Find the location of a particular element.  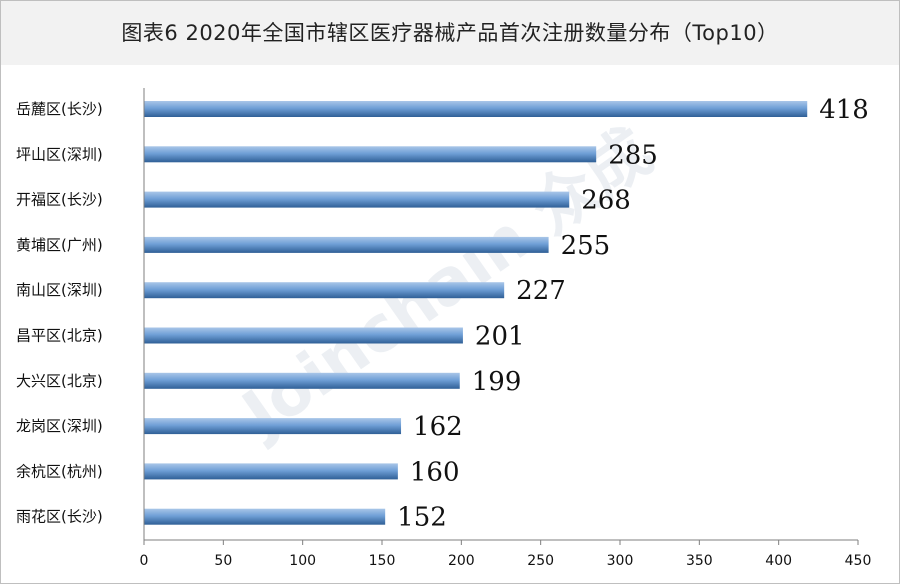

data-label: 255 is located at coordinates (586, 246).